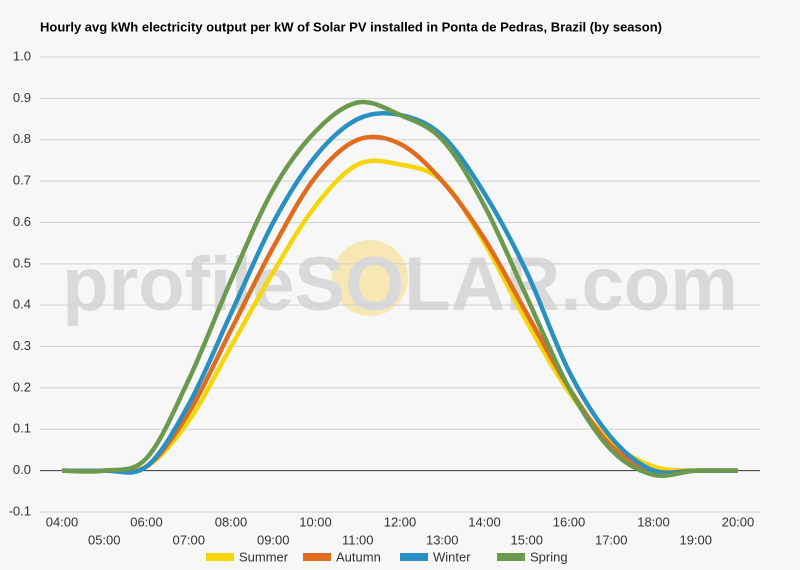 This screenshot has height=570, width=800. I want to click on y-tick-label: 0.3, so click(22, 345).